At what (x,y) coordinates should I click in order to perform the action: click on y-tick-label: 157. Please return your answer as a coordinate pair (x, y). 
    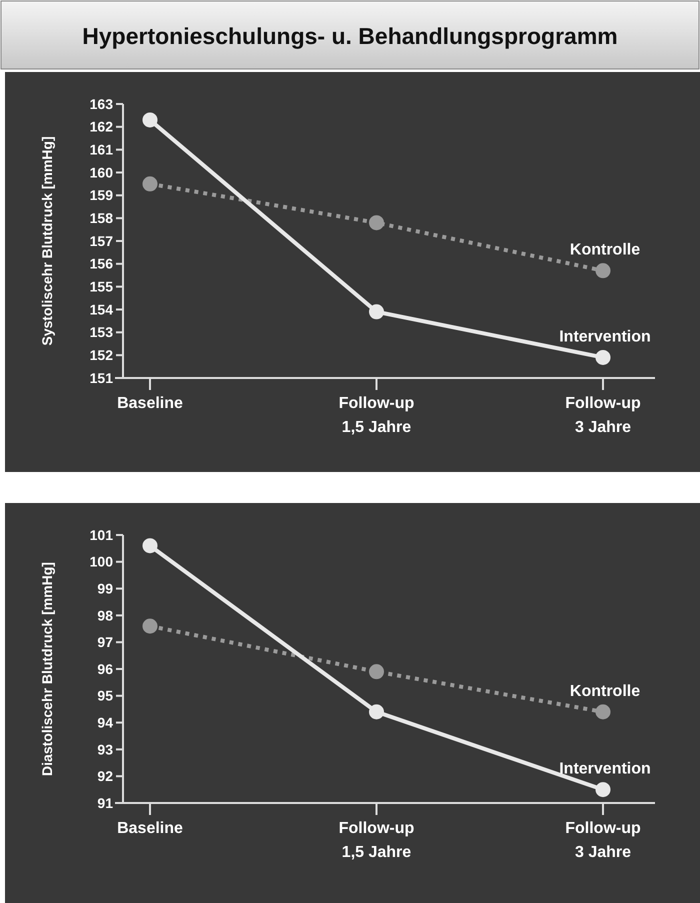
    Looking at the image, I should click on (102, 240).